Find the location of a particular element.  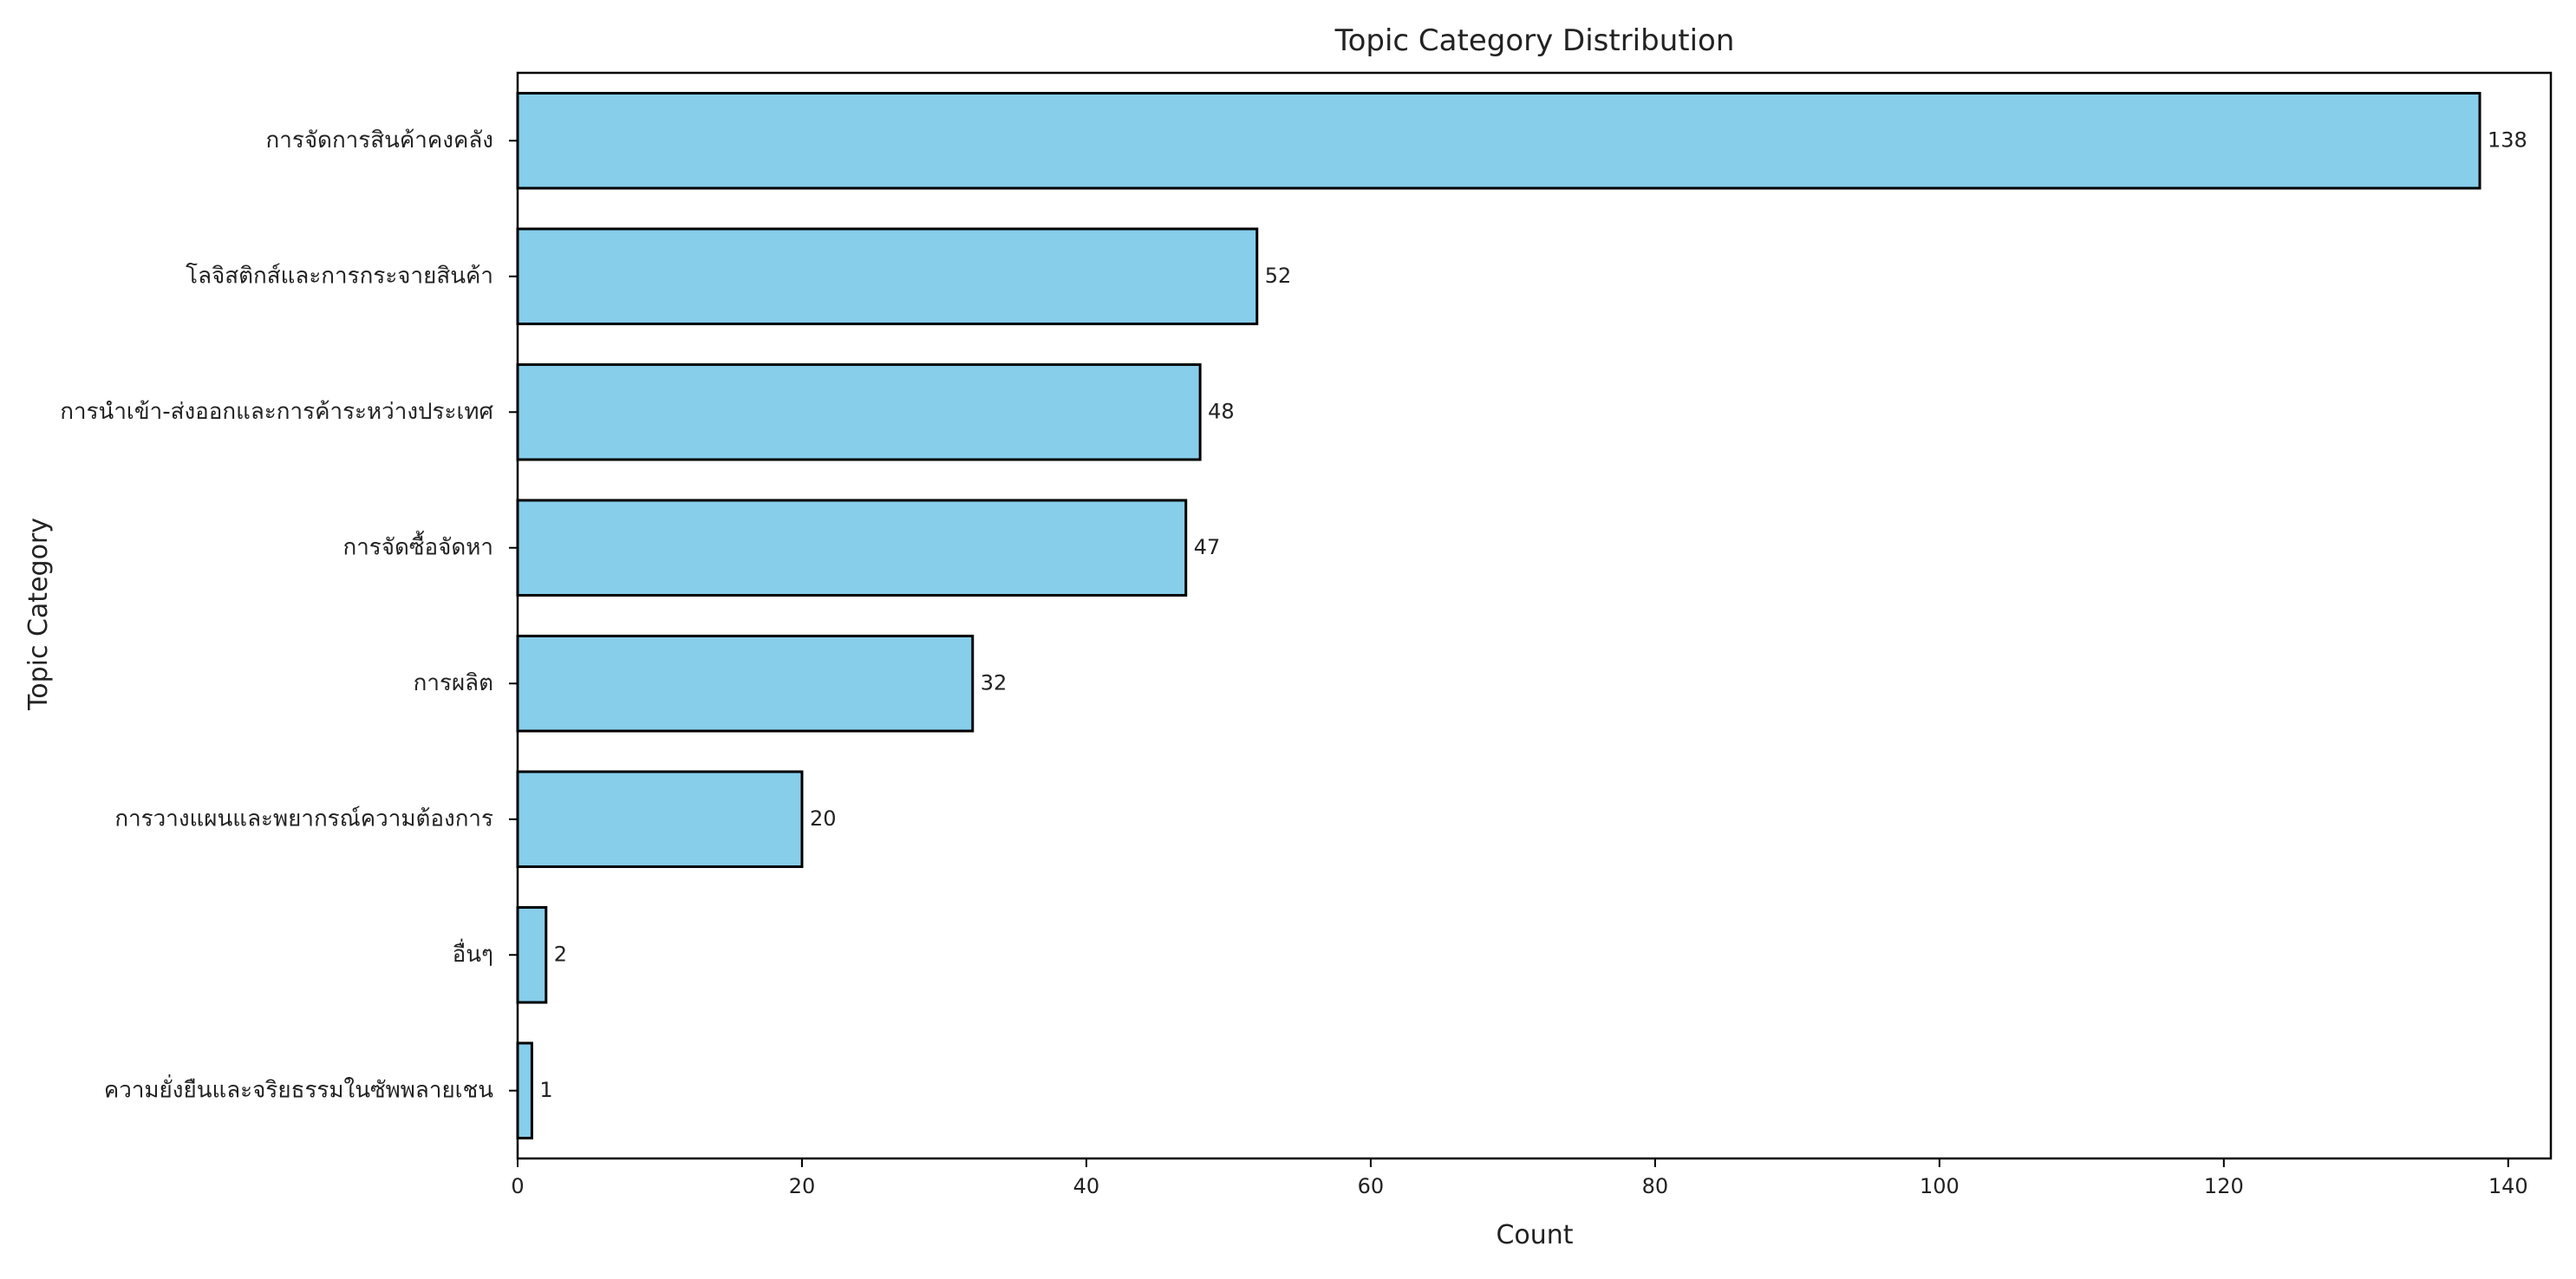

category-label-1: โลจิสติกส์และการกระจายสินค้า is located at coordinates (339, 275).